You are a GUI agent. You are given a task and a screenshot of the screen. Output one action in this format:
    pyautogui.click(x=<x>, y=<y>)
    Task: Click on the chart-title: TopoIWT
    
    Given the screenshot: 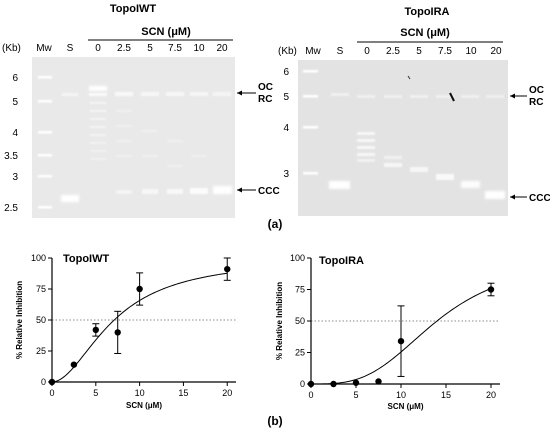 What is the action you would take?
    pyautogui.click(x=86, y=259)
    